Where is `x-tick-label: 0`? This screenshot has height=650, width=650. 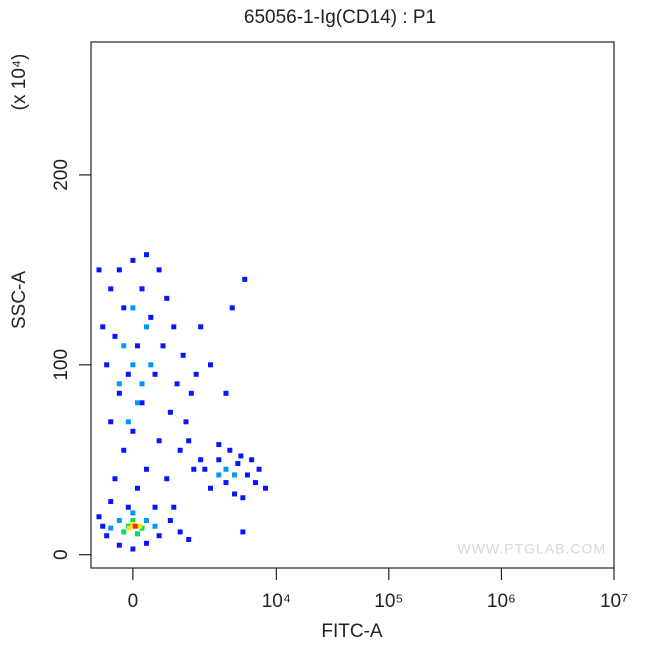 x-tick-label: 0 is located at coordinates (133, 601).